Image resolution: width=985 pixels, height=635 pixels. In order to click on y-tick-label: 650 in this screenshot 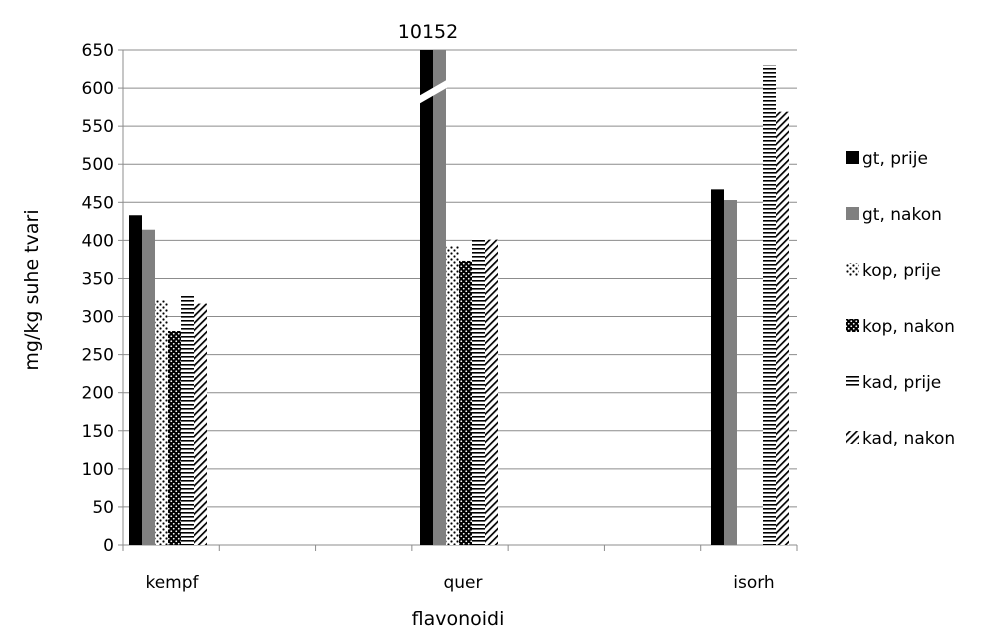, I will do `click(98, 51)`.